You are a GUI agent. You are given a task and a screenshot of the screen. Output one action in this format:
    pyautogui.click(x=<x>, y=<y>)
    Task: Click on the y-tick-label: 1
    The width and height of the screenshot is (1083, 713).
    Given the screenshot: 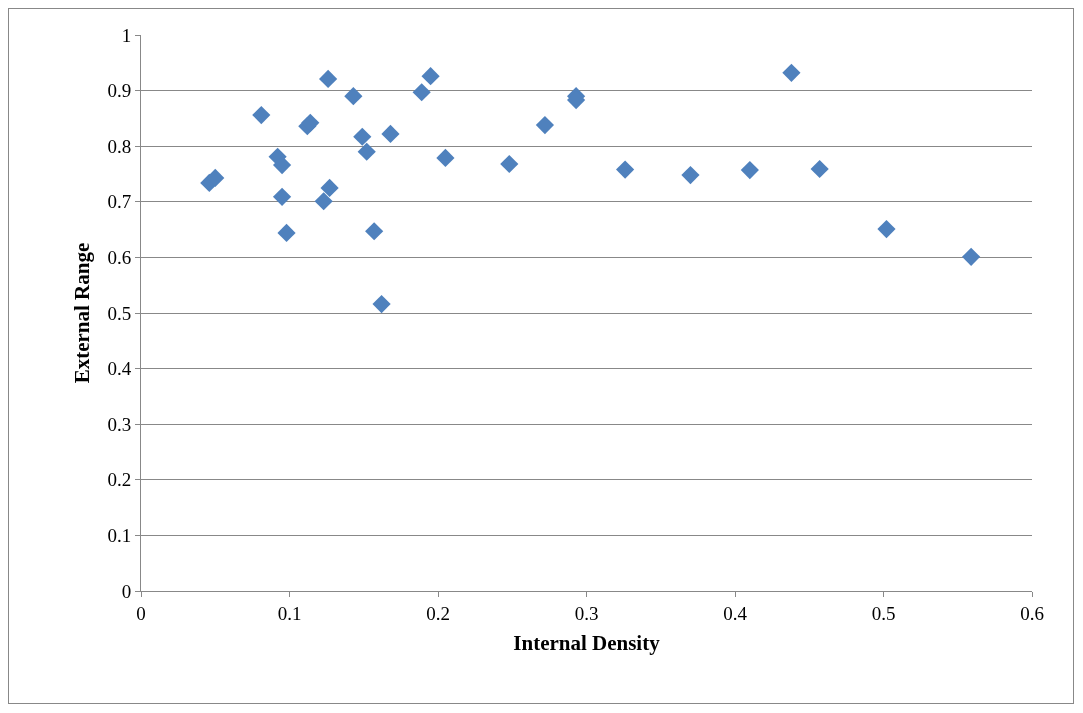 What is the action you would take?
    pyautogui.click(x=126, y=35)
    